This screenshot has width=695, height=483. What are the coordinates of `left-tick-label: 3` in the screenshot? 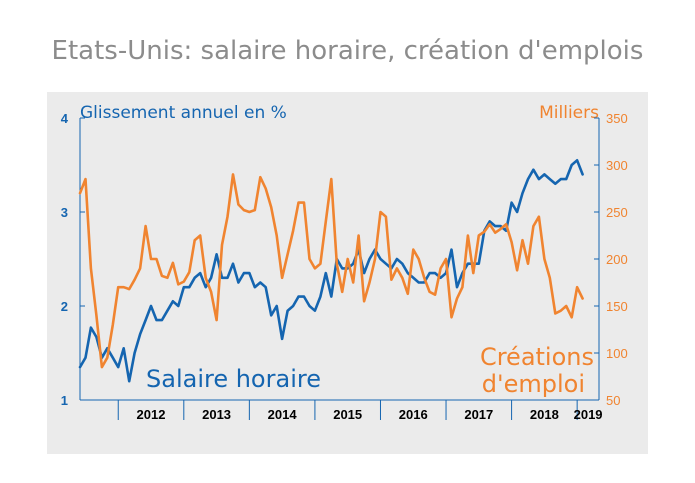 It's located at (64, 212).